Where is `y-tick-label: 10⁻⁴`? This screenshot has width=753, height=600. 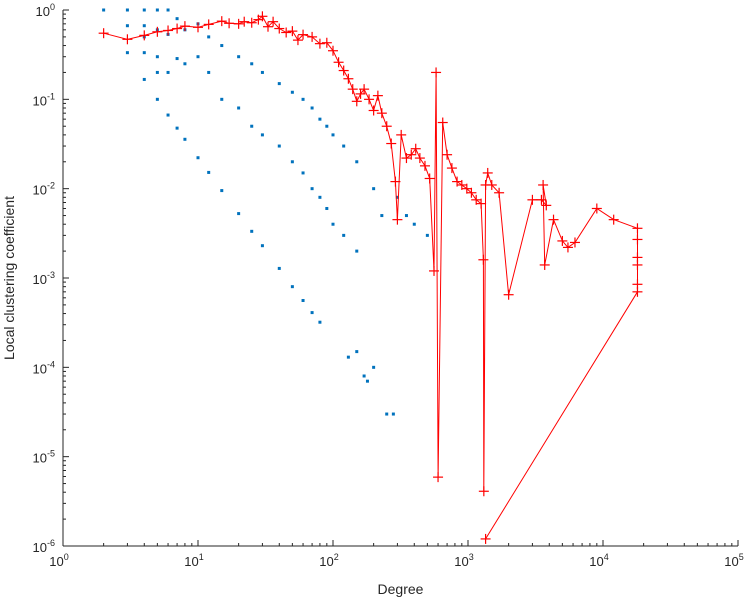
y-tick-label: 10⁻⁴ is located at coordinates (44, 367).